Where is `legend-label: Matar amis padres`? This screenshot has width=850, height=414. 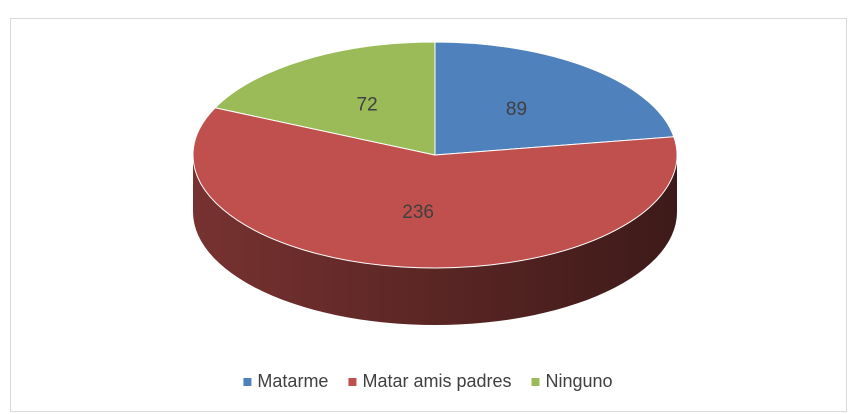 legend-label: Matar amis padres is located at coordinates (436, 381).